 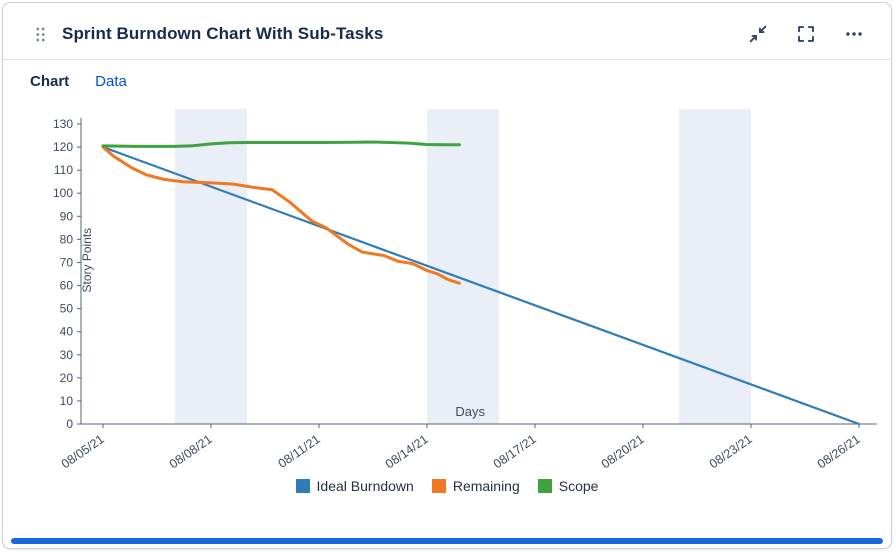 What do you see at coordinates (281, 144) in the screenshot?
I see `series-line-scope` at bounding box center [281, 144].